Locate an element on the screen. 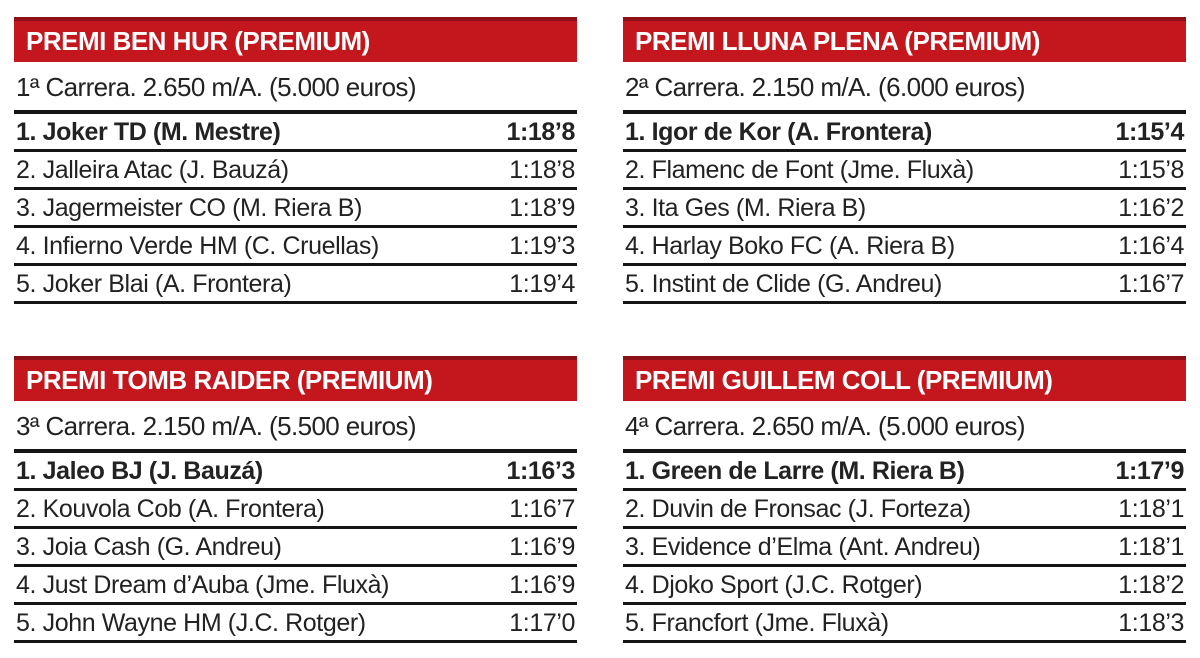 This screenshot has height=658, width=1200. horse-entry: 4. Harlay Boko FC (A. Riera B) is located at coordinates (790, 246).